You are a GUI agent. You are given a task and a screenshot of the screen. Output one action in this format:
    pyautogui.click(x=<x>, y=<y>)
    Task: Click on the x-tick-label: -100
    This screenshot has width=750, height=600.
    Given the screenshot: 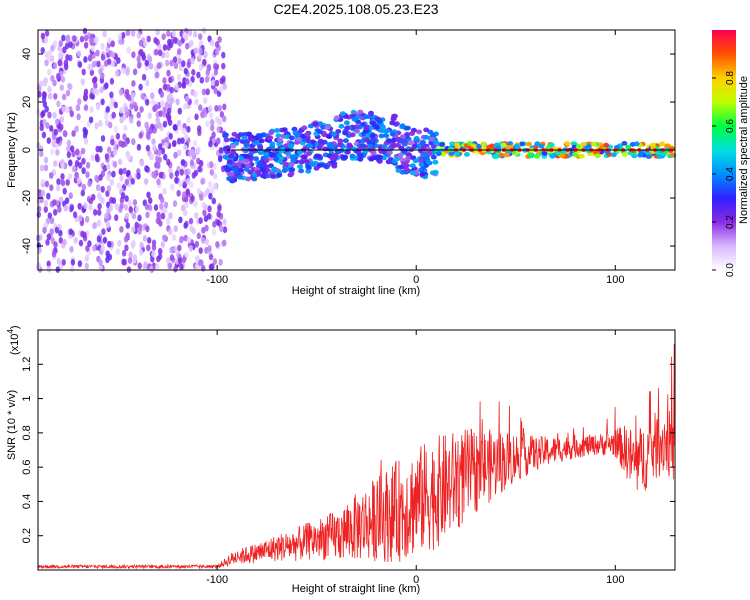 What is the action you would take?
    pyautogui.click(x=217, y=280)
    